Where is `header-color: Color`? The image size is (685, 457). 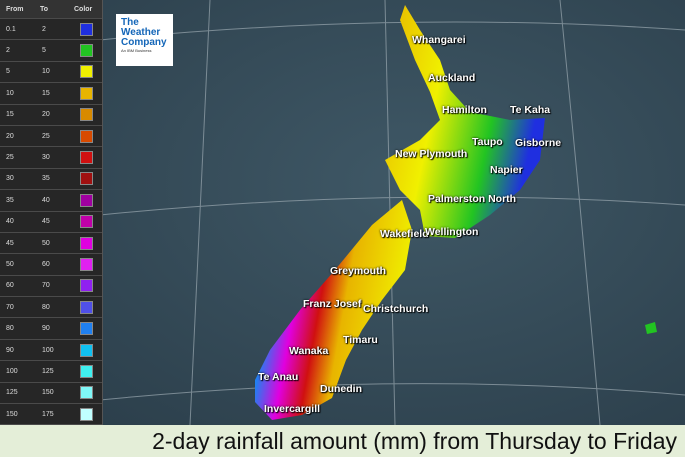 header-color: Color is located at coordinates (83, 9).